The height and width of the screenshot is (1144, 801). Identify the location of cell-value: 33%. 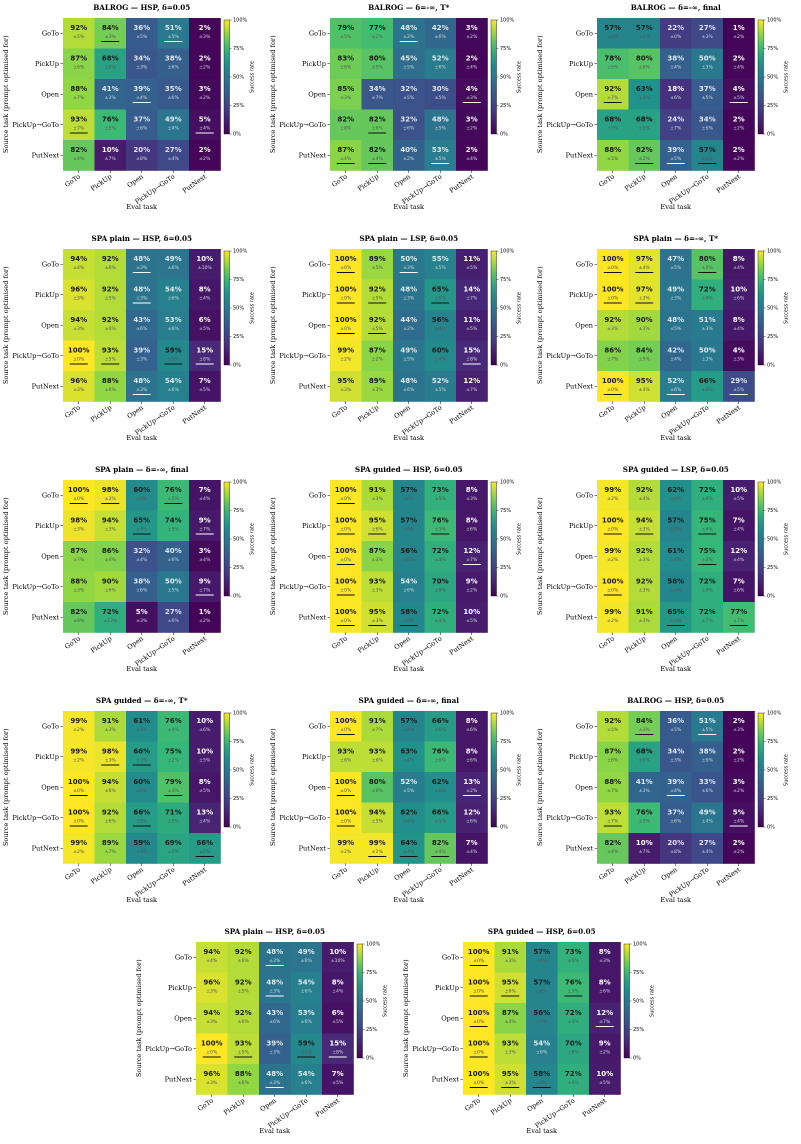
(707, 782).